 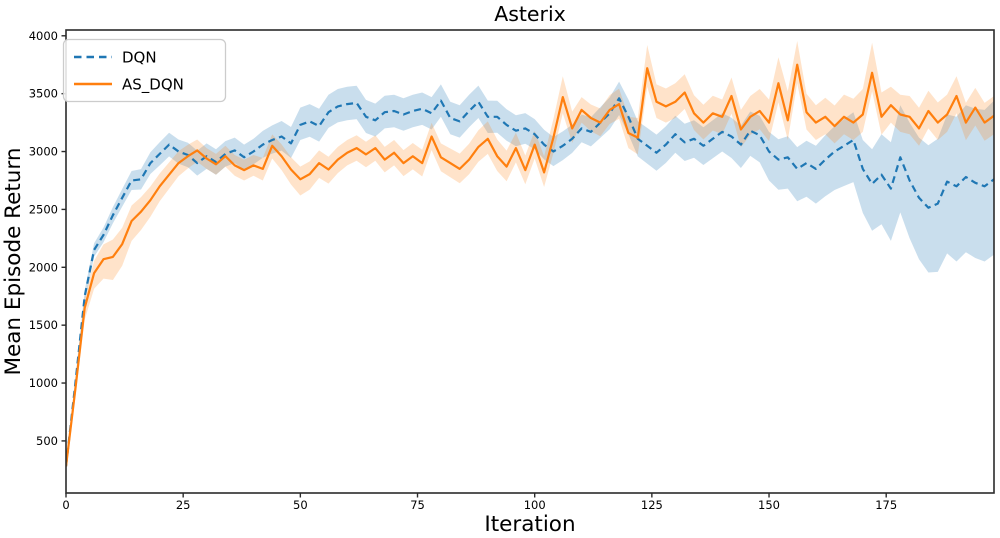 What do you see at coordinates (43, 267) in the screenshot?
I see `y-tick-label: 2000` at bounding box center [43, 267].